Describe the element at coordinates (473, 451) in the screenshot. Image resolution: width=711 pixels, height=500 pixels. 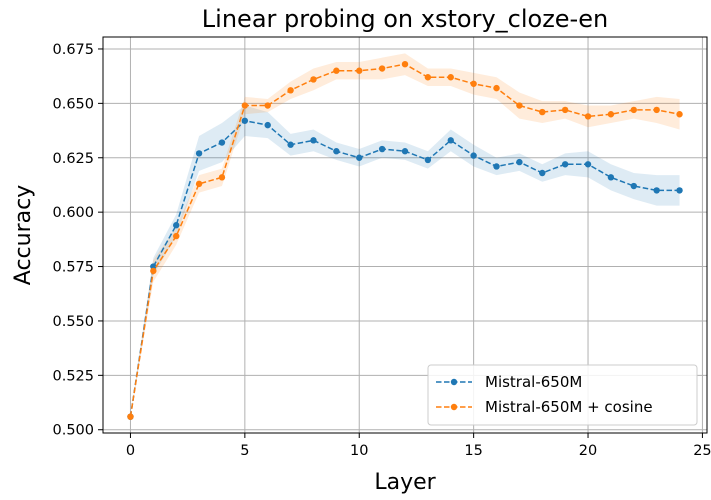
I see `x-tick-label: 15` at that location.